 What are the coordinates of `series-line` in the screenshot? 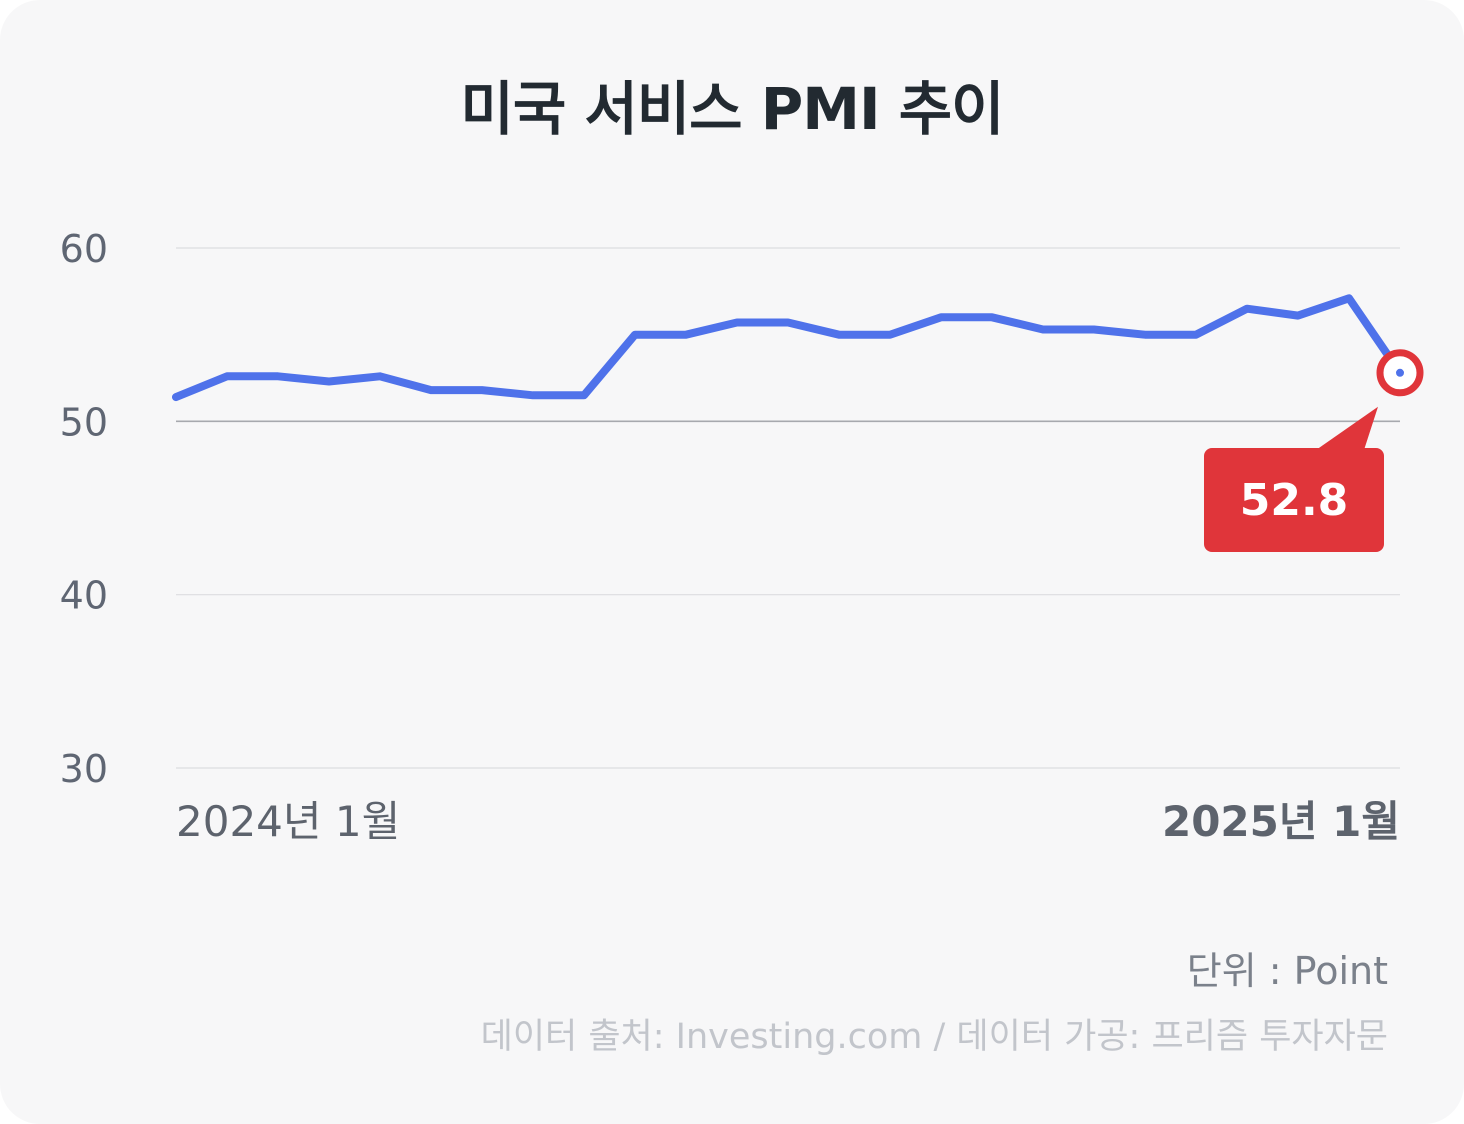 It's located at (788, 348).